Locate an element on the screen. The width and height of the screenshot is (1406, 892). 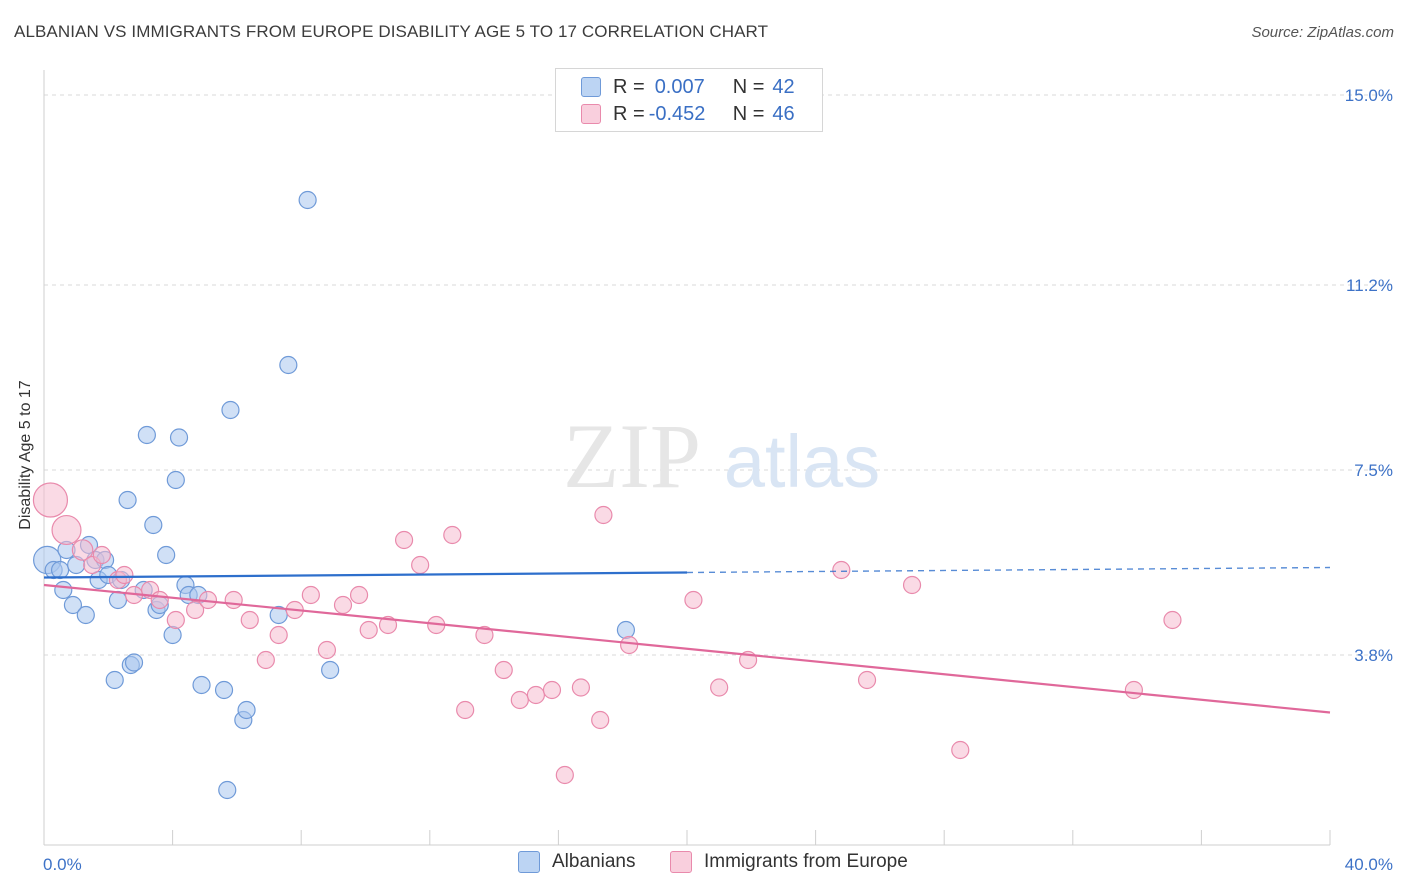
albanians-trend-line is located at coordinates (365, 575).